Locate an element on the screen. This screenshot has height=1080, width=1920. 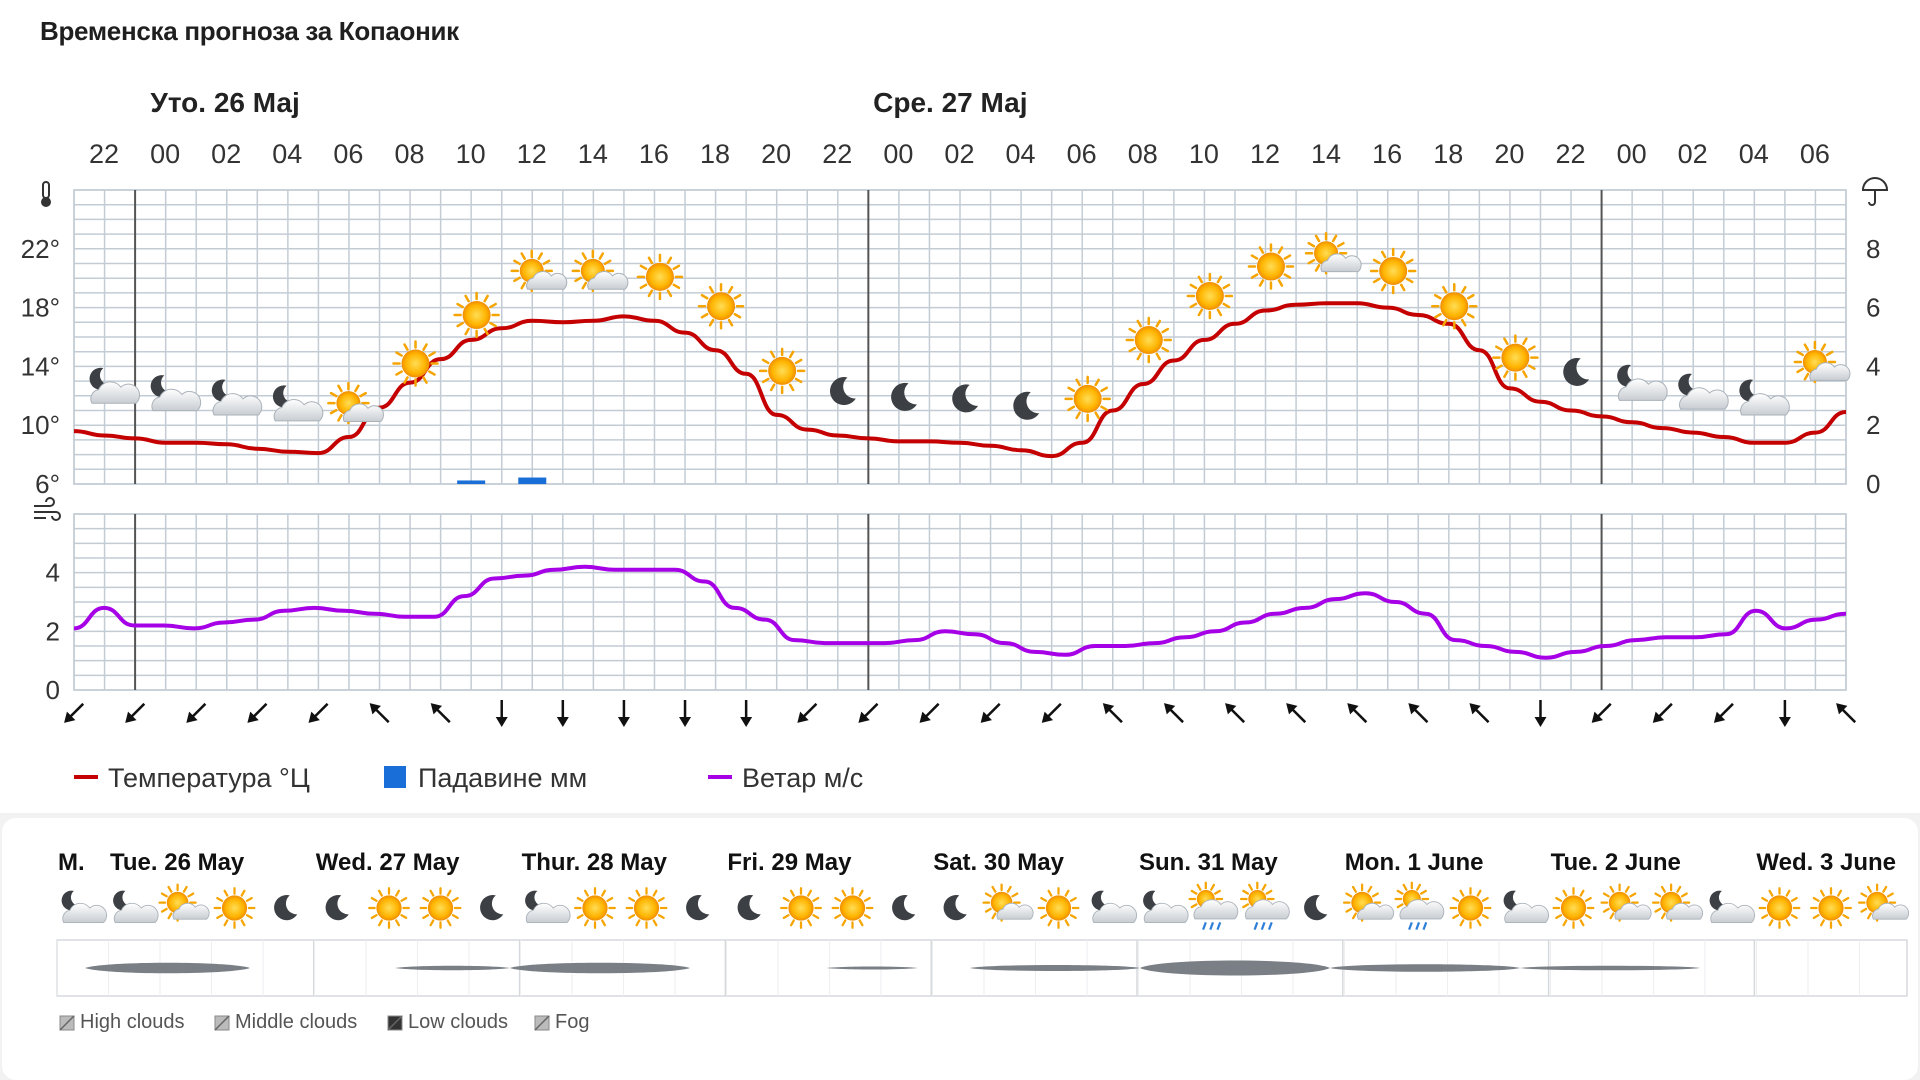
strip-day-label: Fri. 29 May is located at coordinates (789, 862).